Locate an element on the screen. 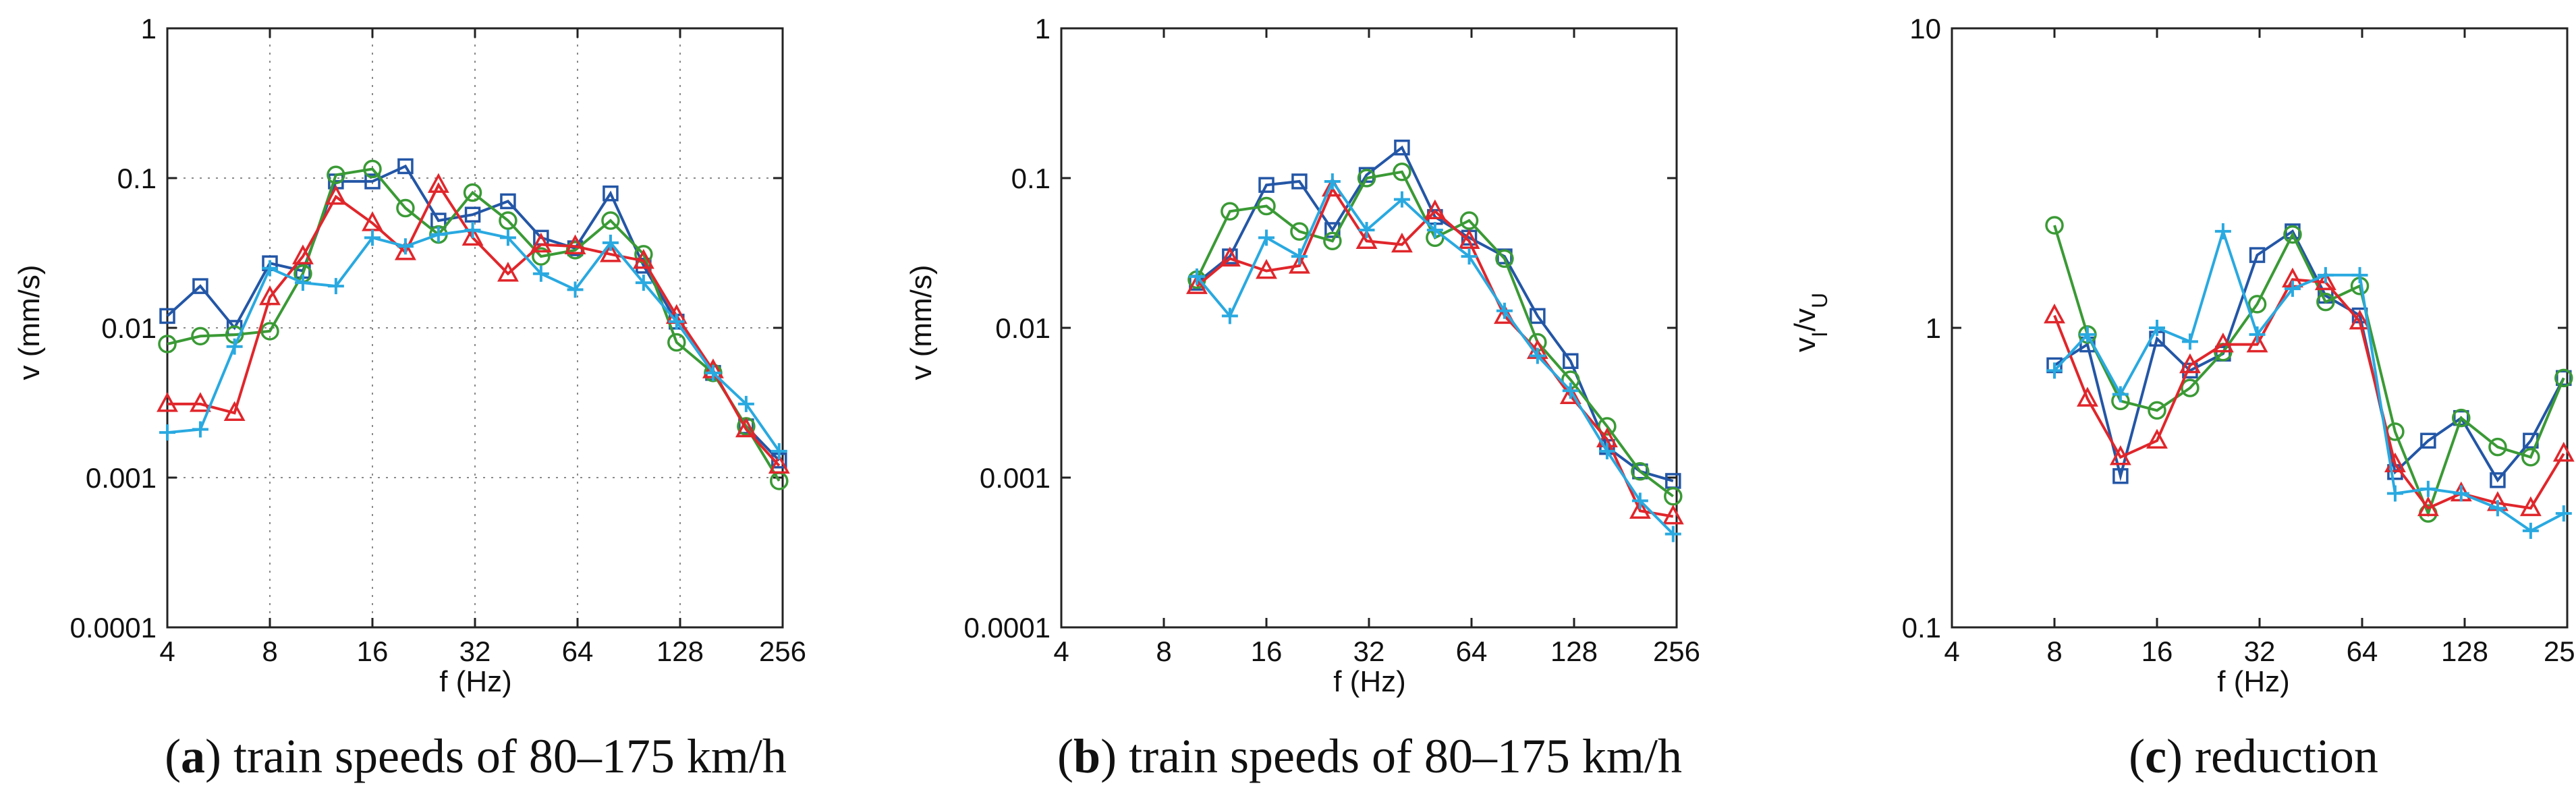 Image resolution: width=2576 pixels, height=796 pixels. y-tick-label: 10 is located at coordinates (1925, 29).